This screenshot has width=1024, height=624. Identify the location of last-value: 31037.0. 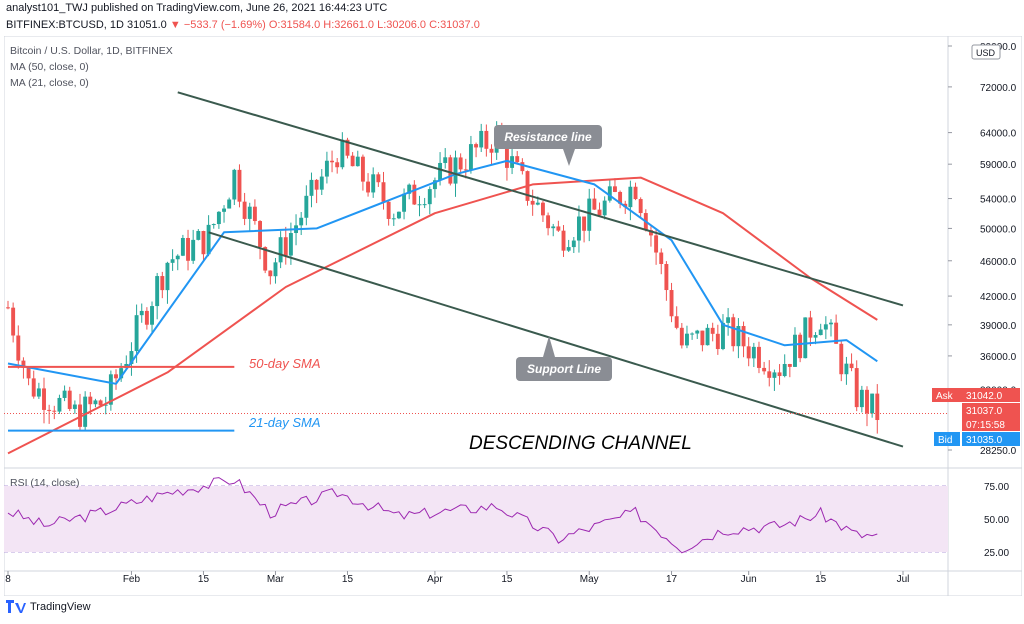
(984, 411).